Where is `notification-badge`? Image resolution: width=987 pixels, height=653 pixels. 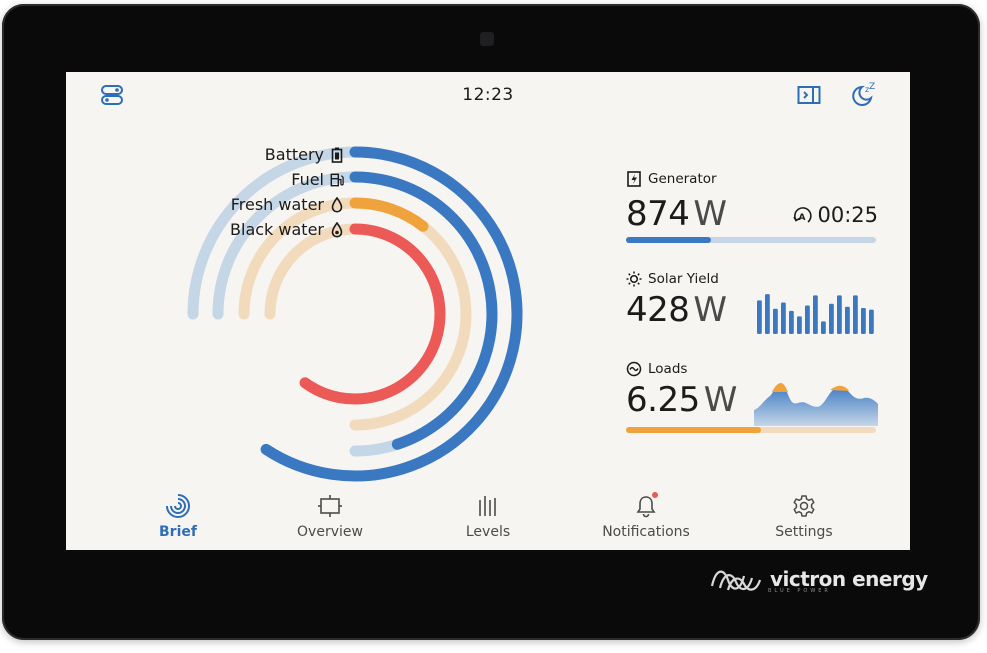
notification-badge is located at coordinates (655, 495).